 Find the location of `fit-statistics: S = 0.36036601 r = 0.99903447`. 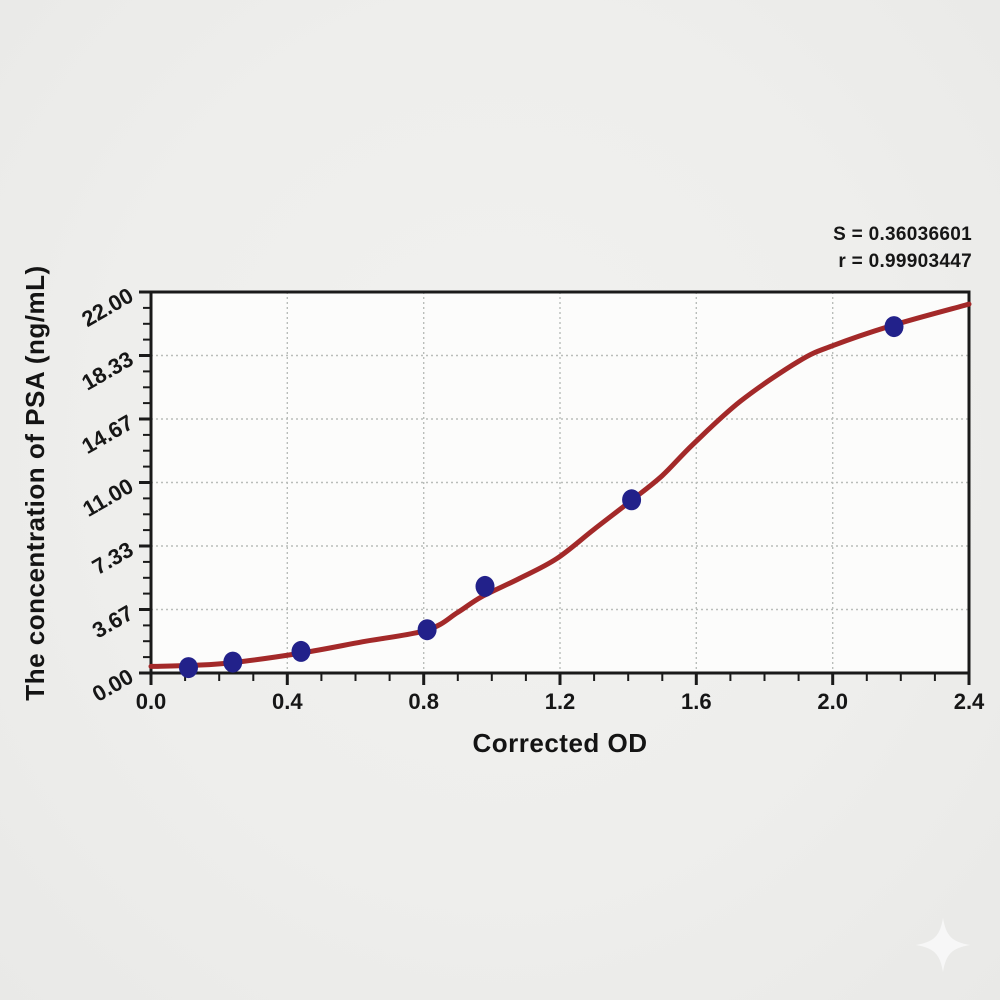

fit-statistics: S = 0.36036601 r = 0.99903447 is located at coordinates (902, 248).